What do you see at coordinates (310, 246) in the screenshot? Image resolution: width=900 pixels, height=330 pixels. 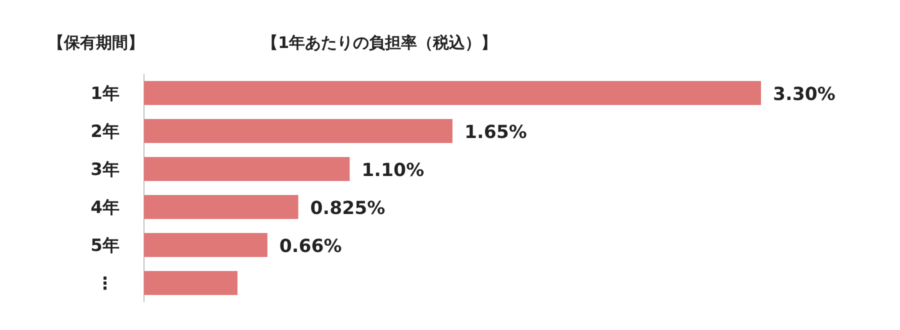 I see `data-label: 0.66%` at bounding box center [310, 246].